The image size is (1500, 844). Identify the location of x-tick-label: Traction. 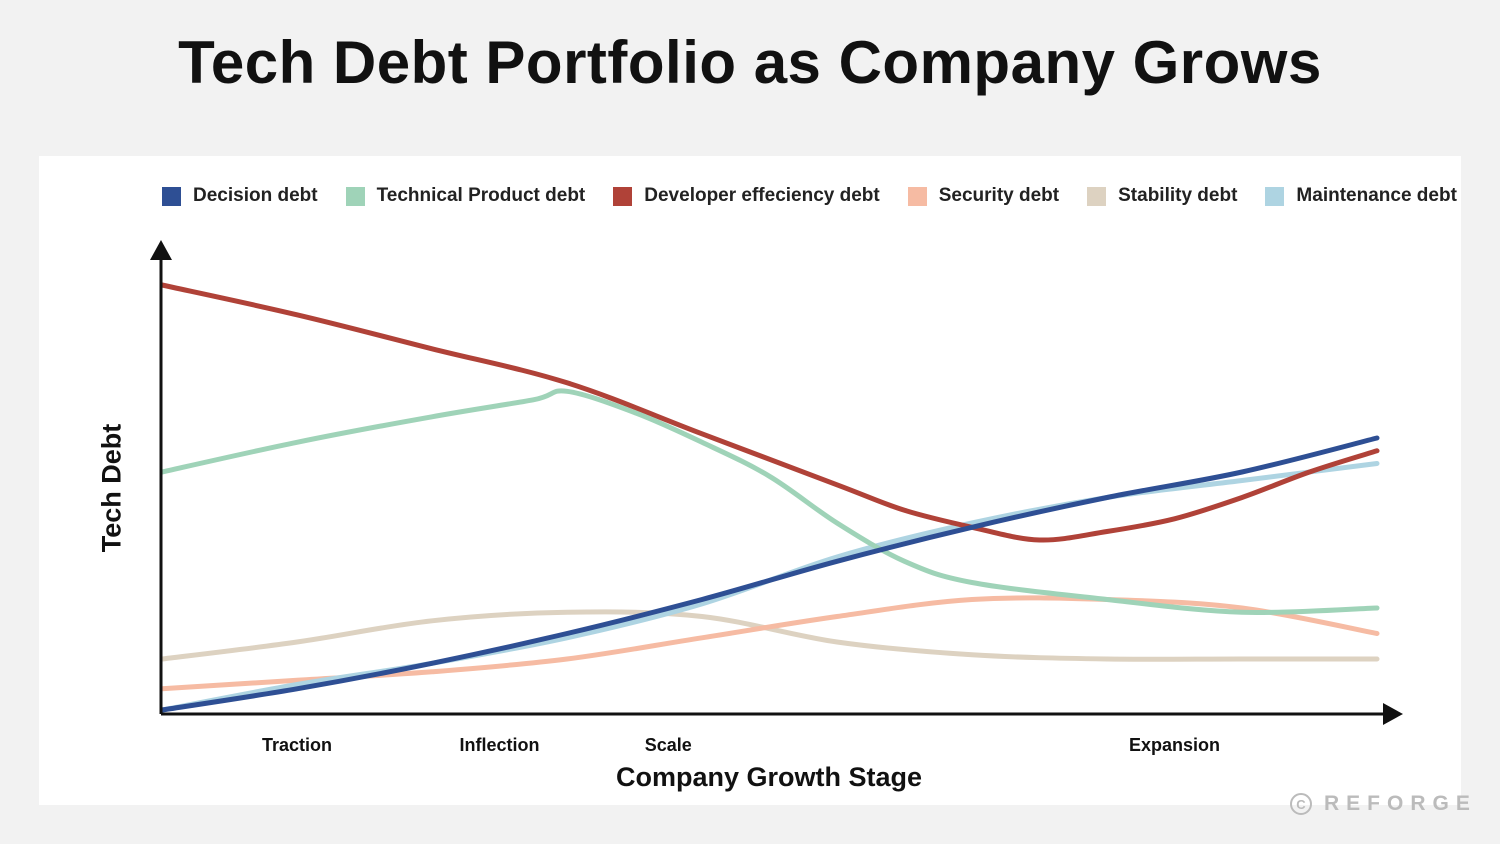
(297, 745).